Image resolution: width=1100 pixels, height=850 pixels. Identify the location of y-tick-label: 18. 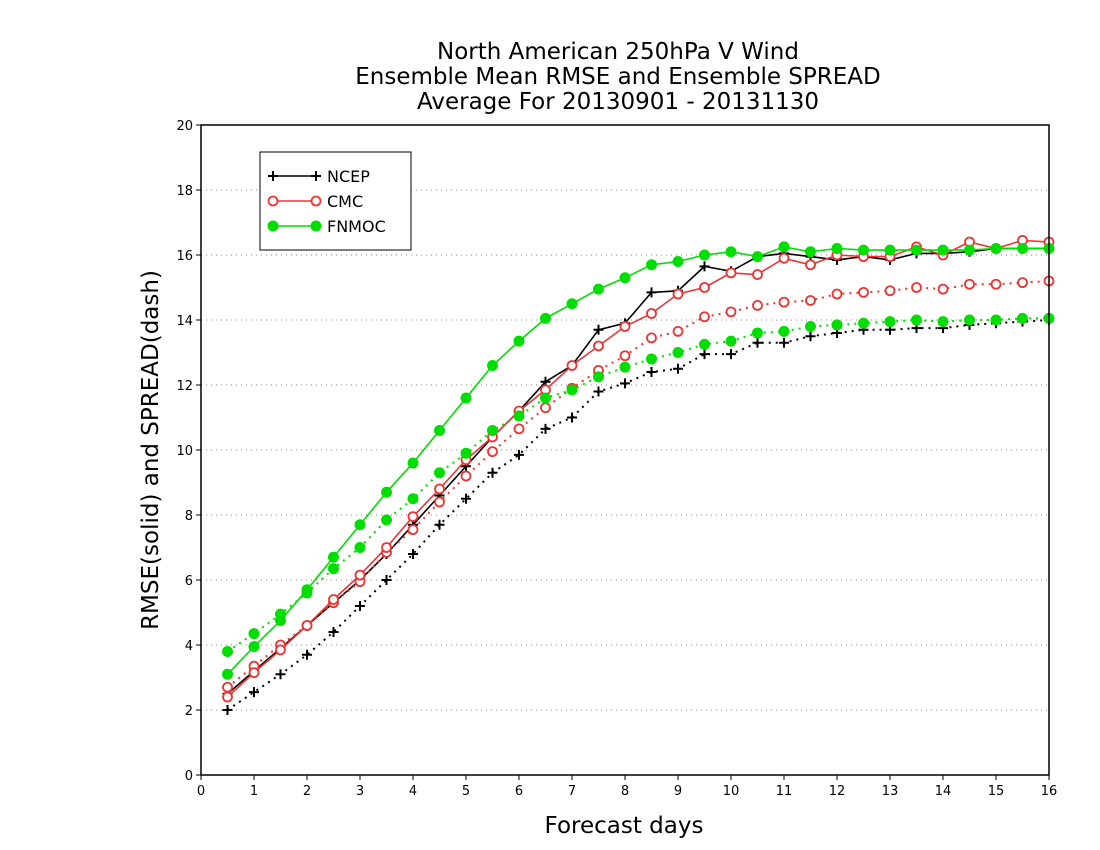
(184, 191).